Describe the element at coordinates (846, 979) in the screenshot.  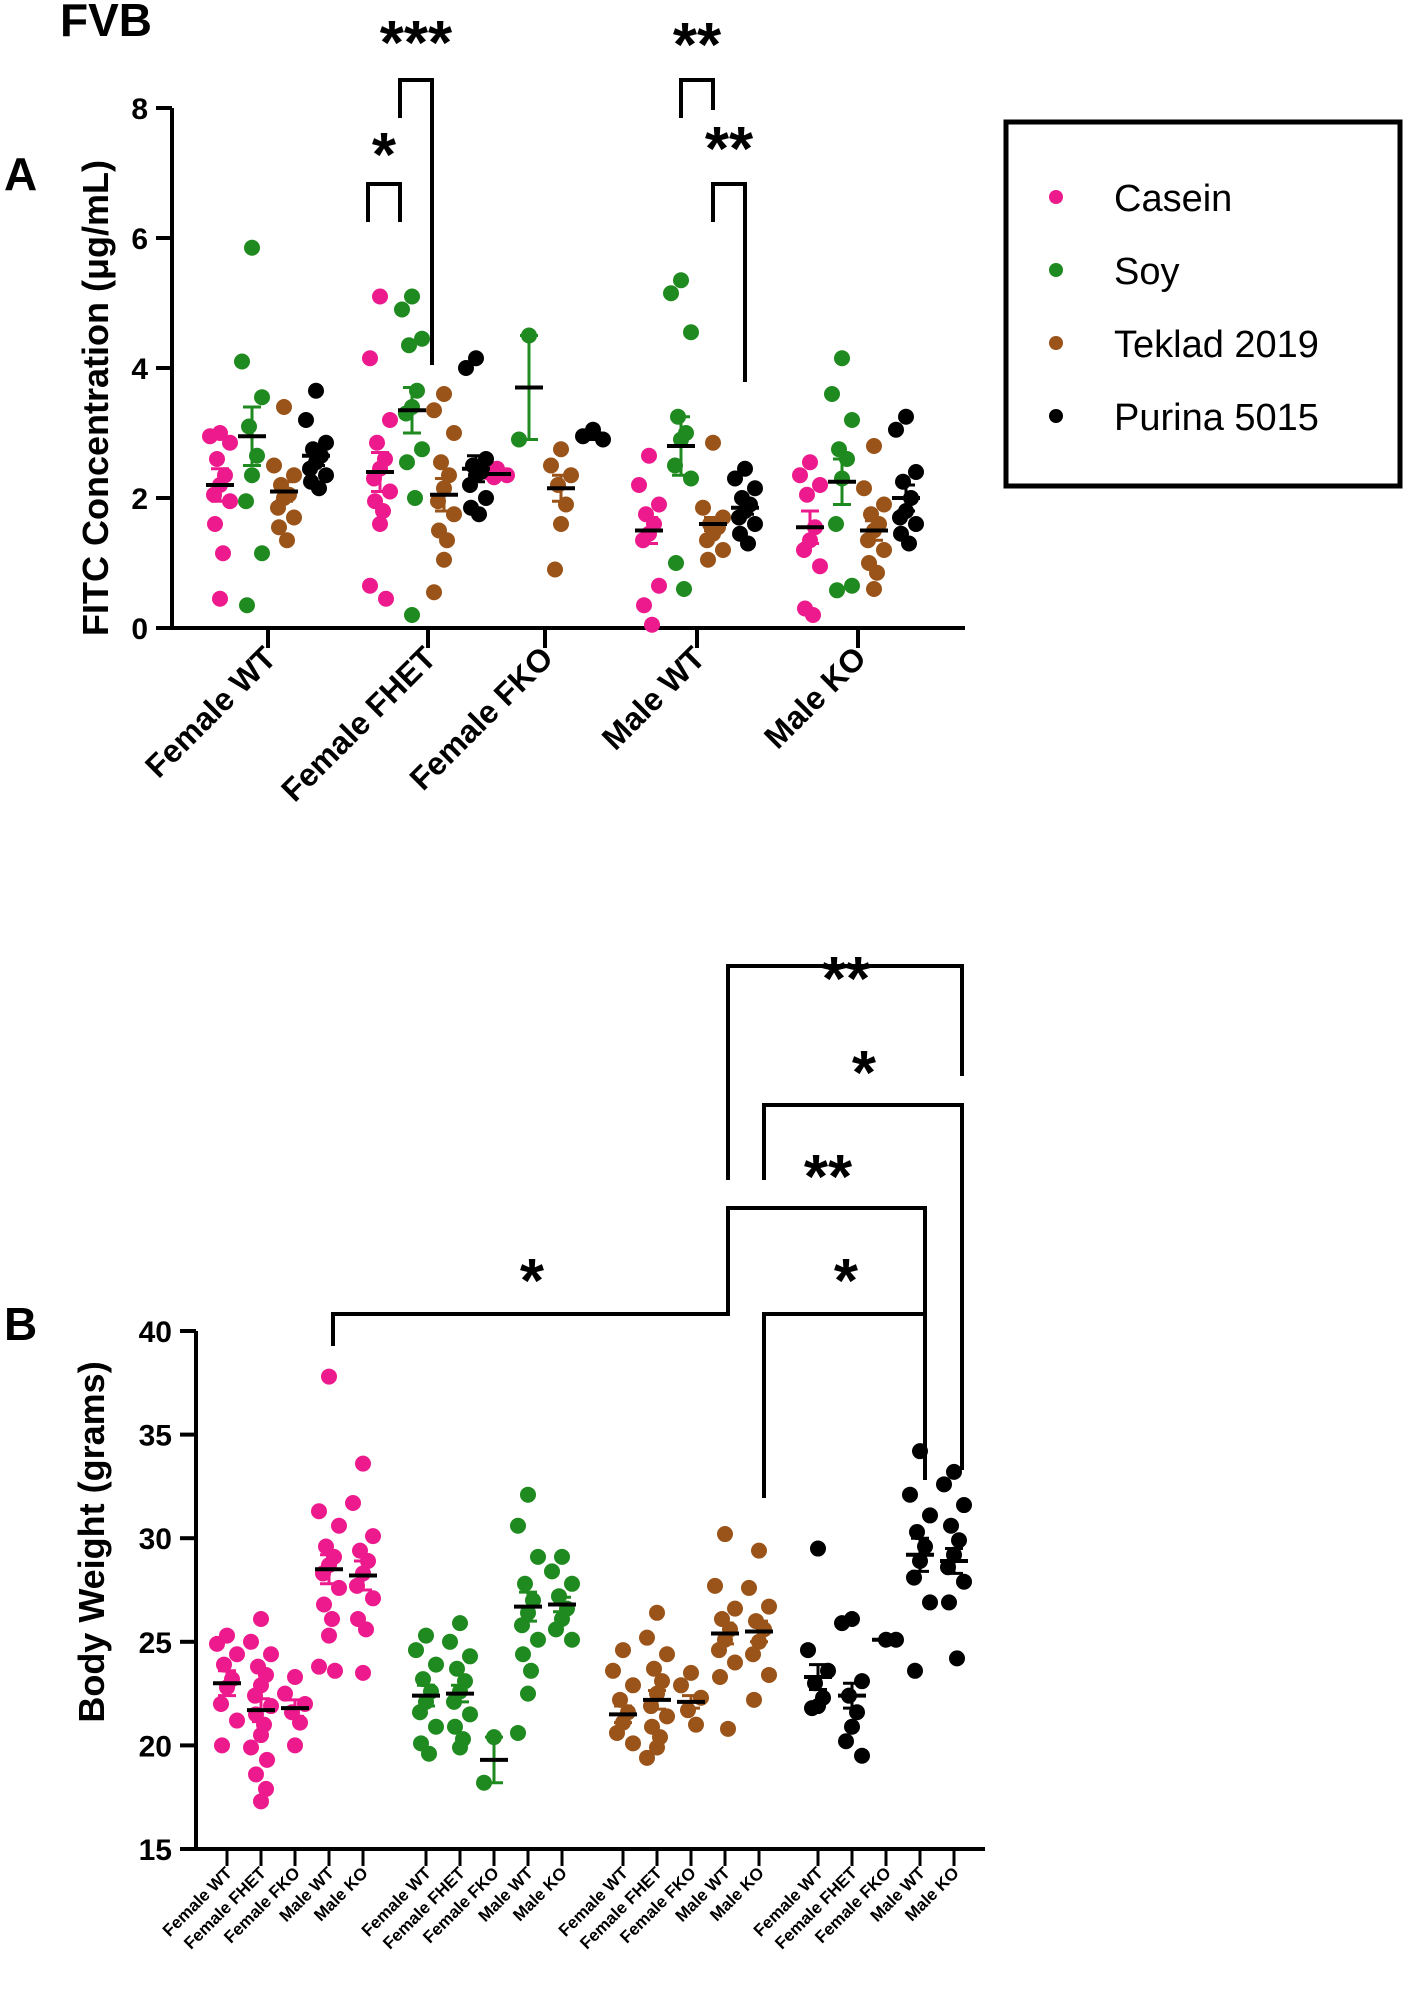
I see `panel-b-significance-label: **` at that location.